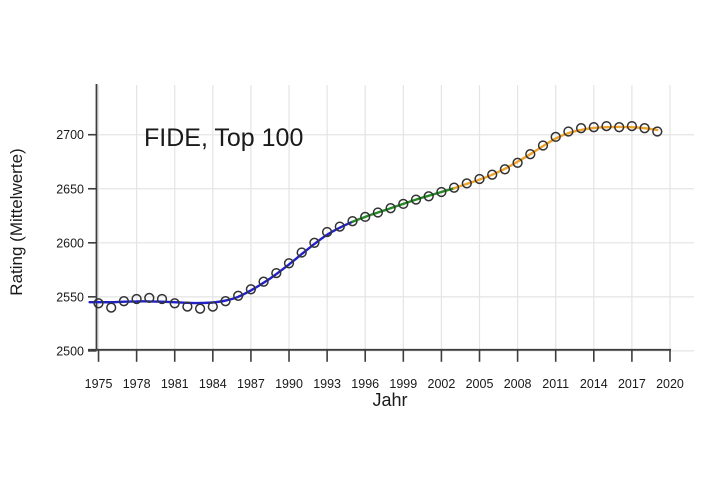 The width and height of the screenshot is (720, 480). I want to click on x-tick-label: 2002, so click(442, 384).